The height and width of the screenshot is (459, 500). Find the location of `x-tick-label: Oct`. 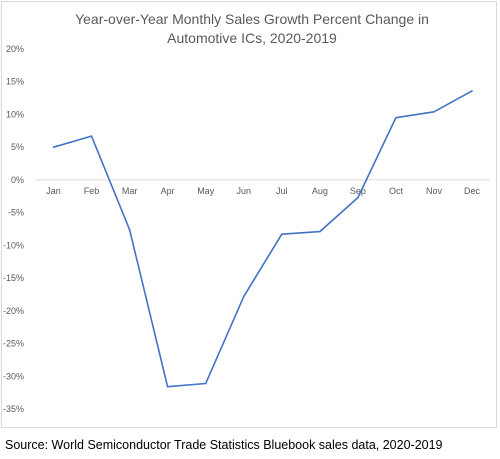

x-tick-label: Oct is located at coordinates (396, 191).